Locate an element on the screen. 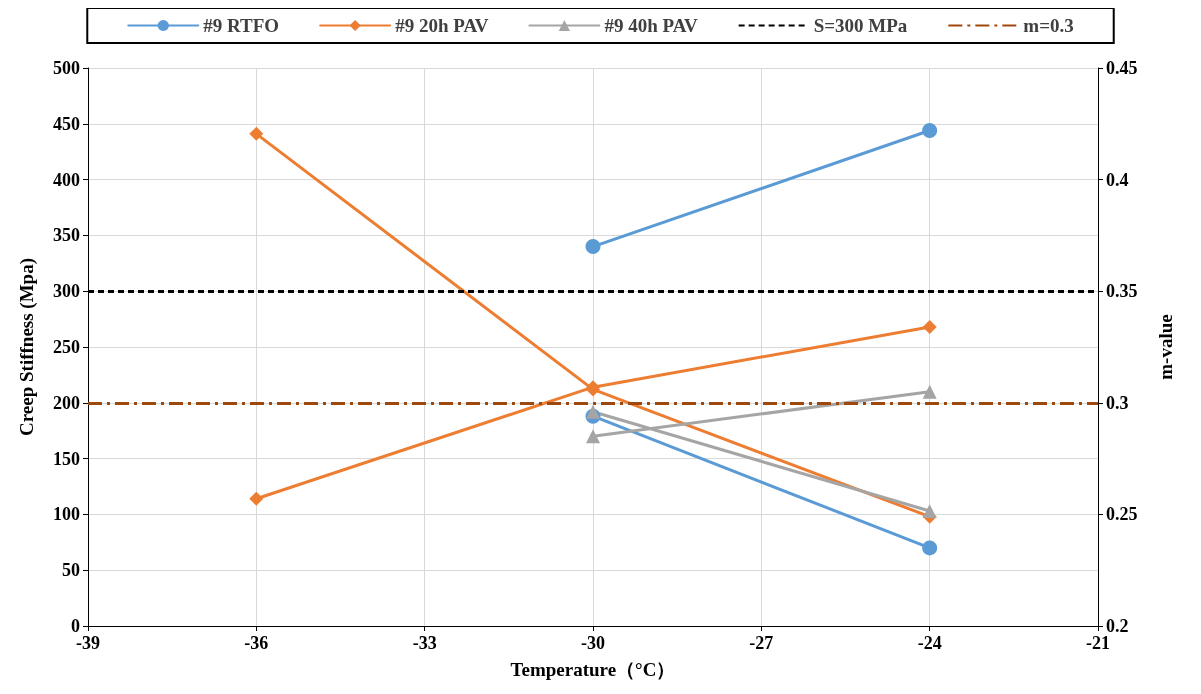 This screenshot has width=1201, height=694. legend-label: #9 40h PAV is located at coordinates (651, 25).